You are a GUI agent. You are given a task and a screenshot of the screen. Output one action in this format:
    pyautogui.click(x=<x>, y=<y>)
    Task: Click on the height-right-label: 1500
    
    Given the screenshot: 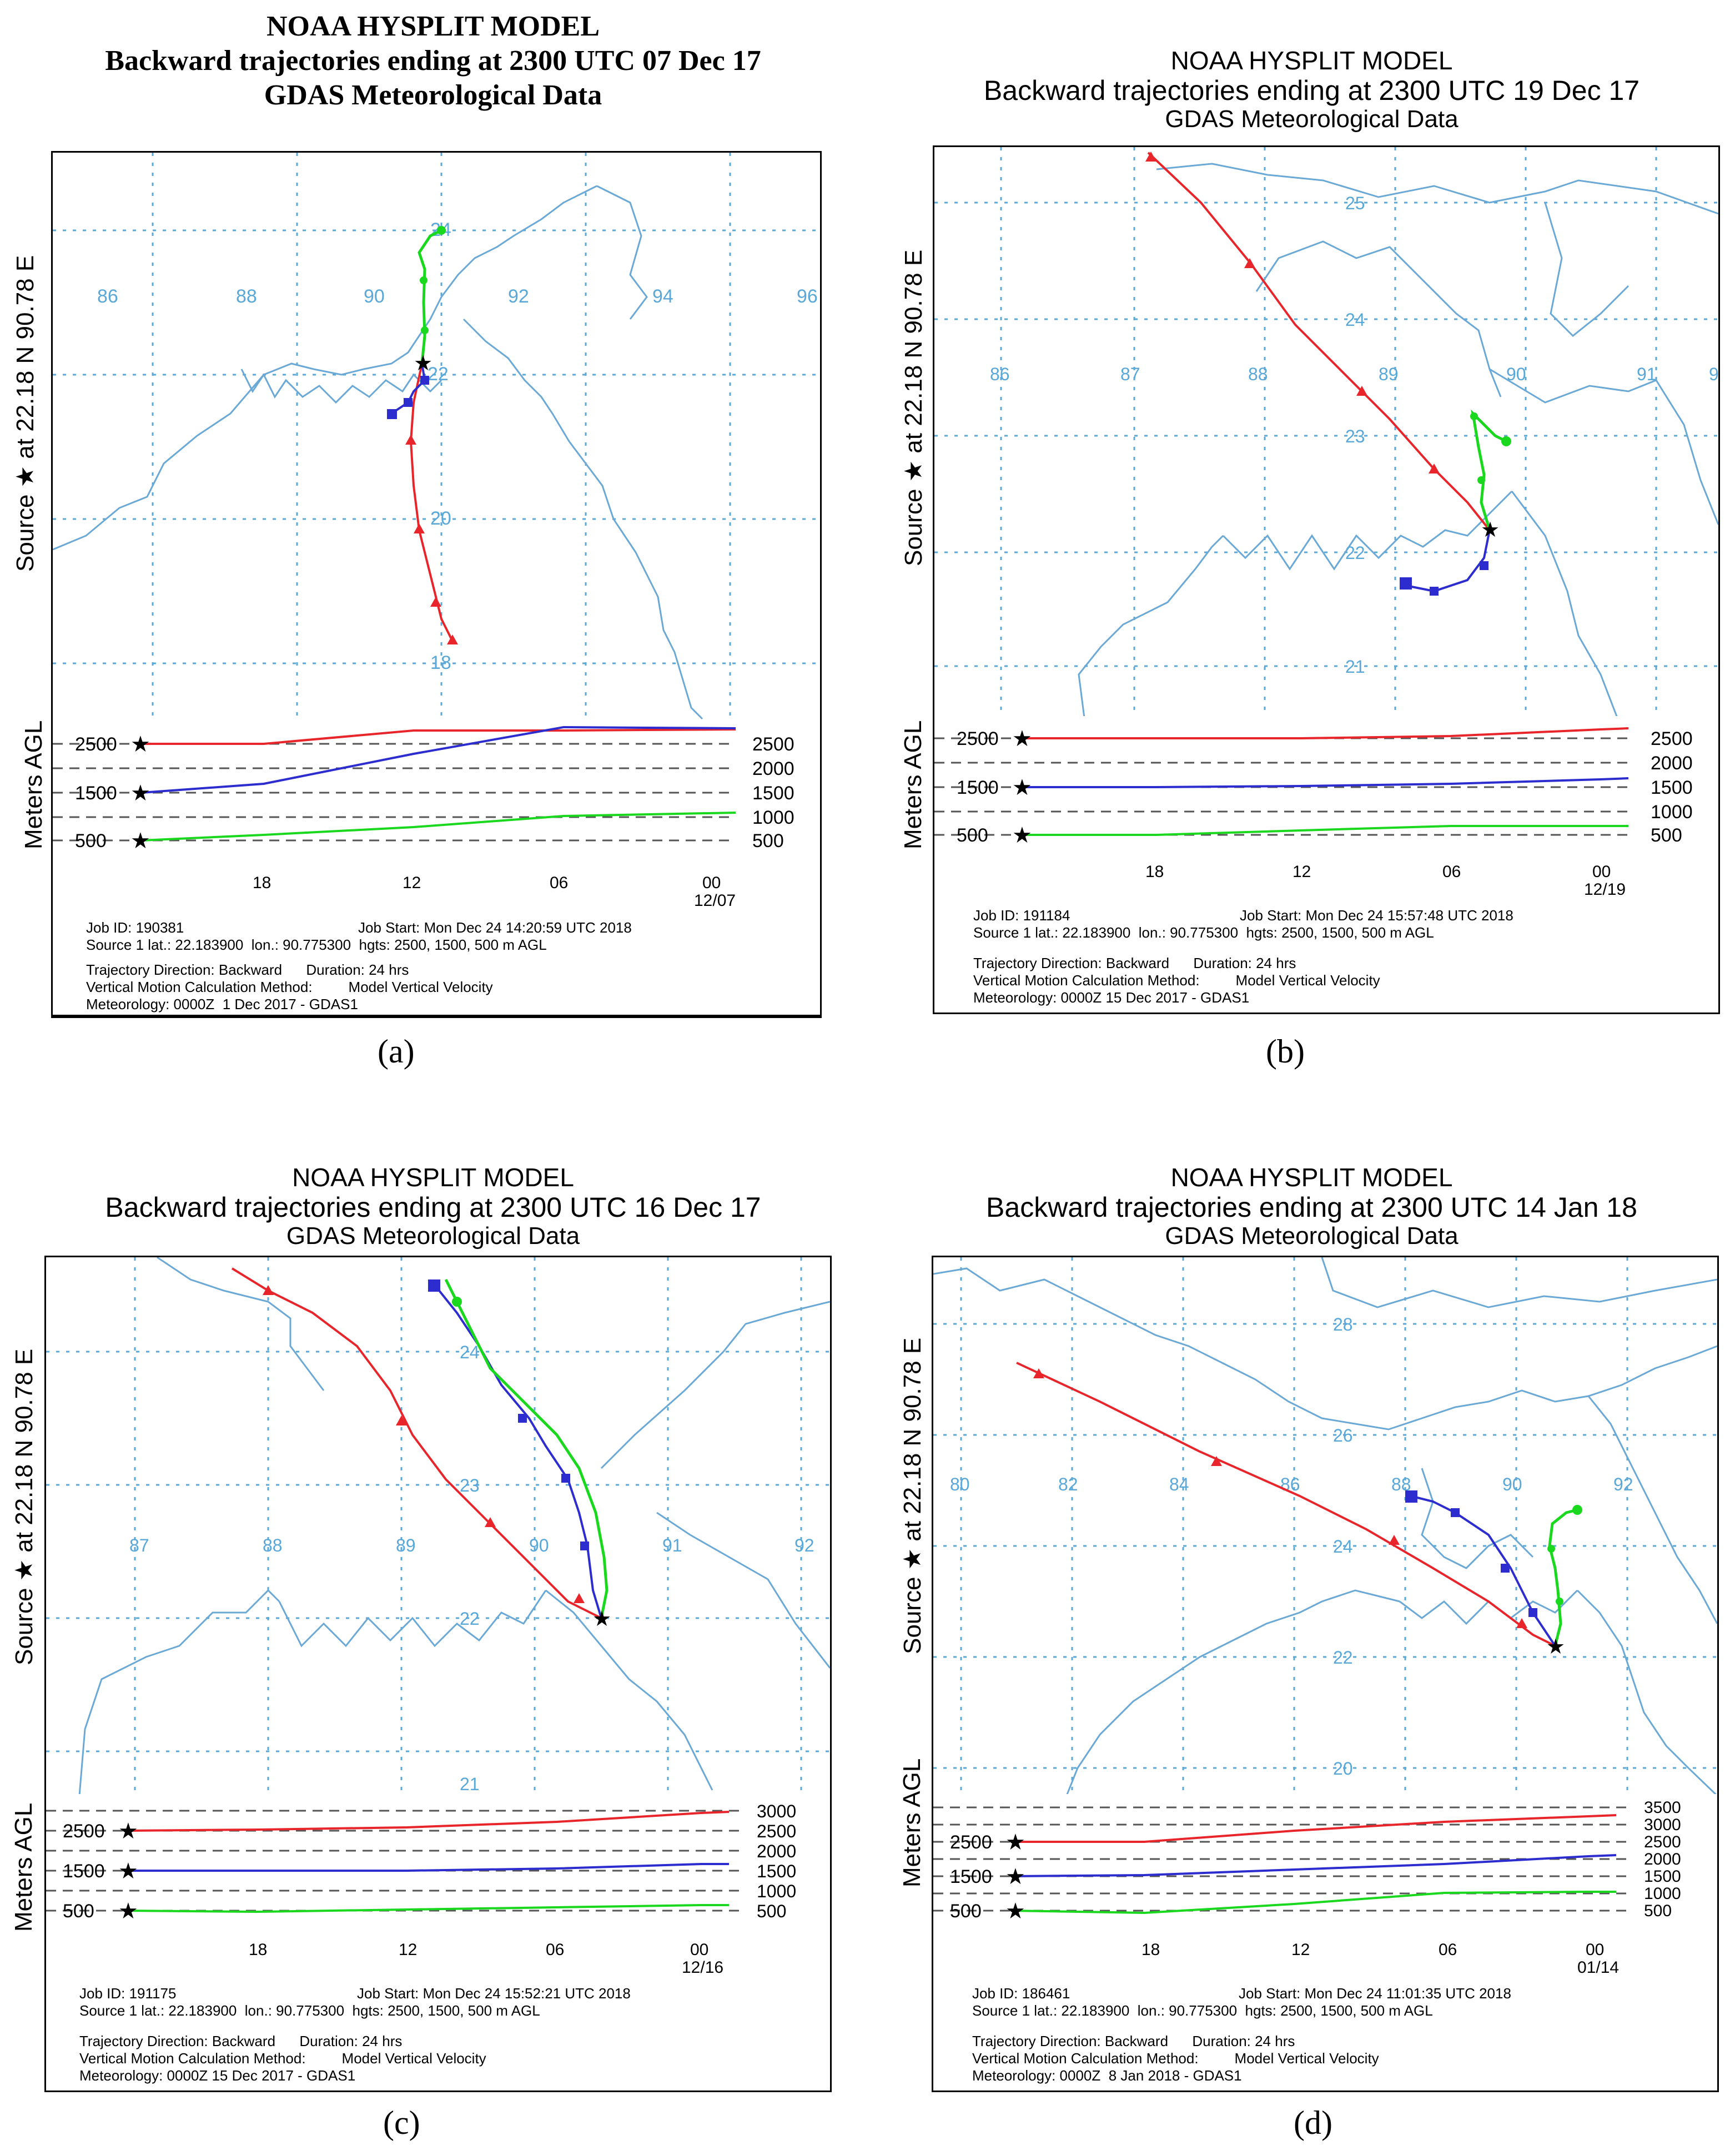 What is the action you would take?
    pyautogui.click(x=1663, y=1876)
    